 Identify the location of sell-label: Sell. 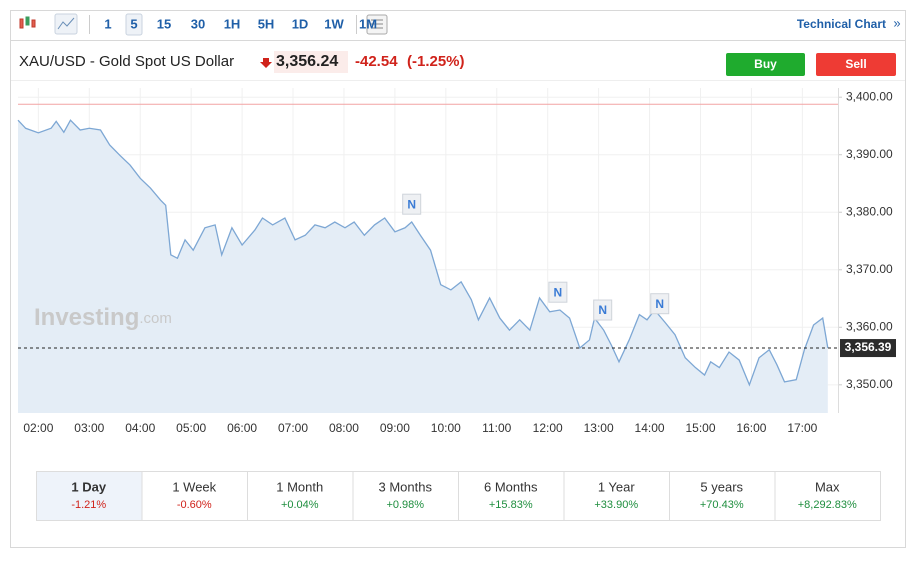
(855, 64).